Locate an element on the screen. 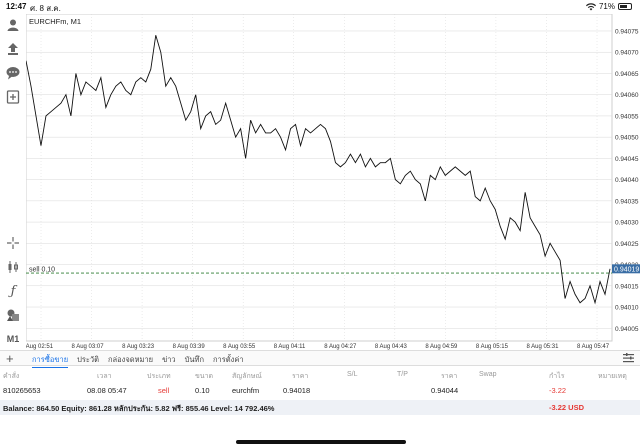 This screenshot has width=640, height=447. timeframe-button: M1 is located at coordinates (13, 339).